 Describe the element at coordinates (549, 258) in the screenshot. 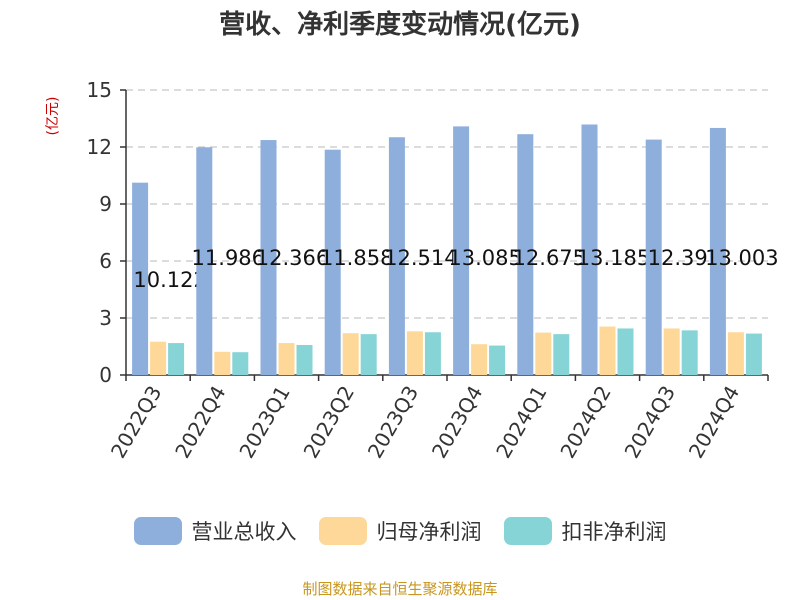

I see `data-label: 12.675` at that location.